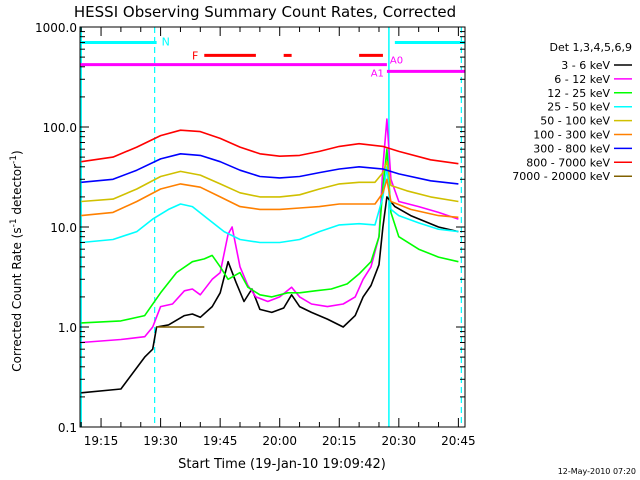 This screenshot has height=480, width=640. I want to click on y-tick-label: 1000.0, so click(56, 28).